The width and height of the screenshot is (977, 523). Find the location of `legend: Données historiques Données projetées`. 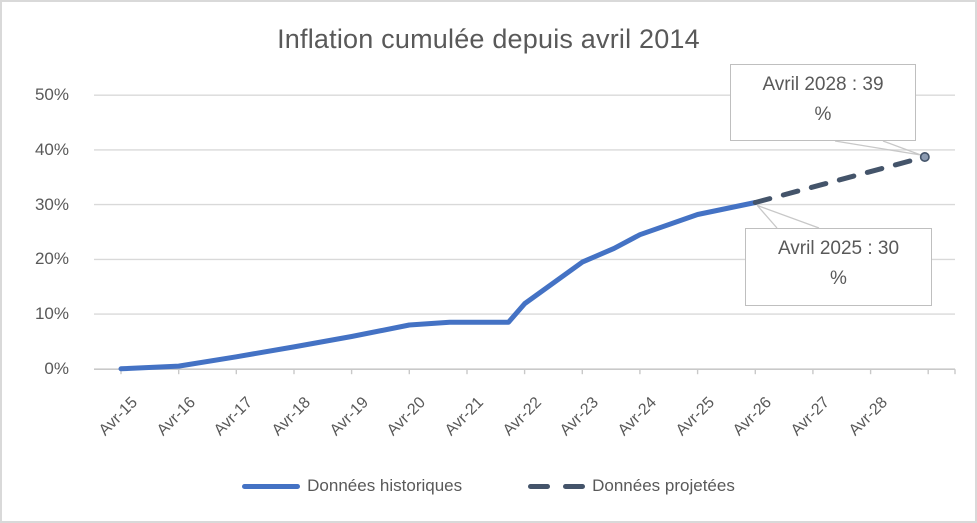

legend: Données historiques Données projetées is located at coordinates (488, 486).